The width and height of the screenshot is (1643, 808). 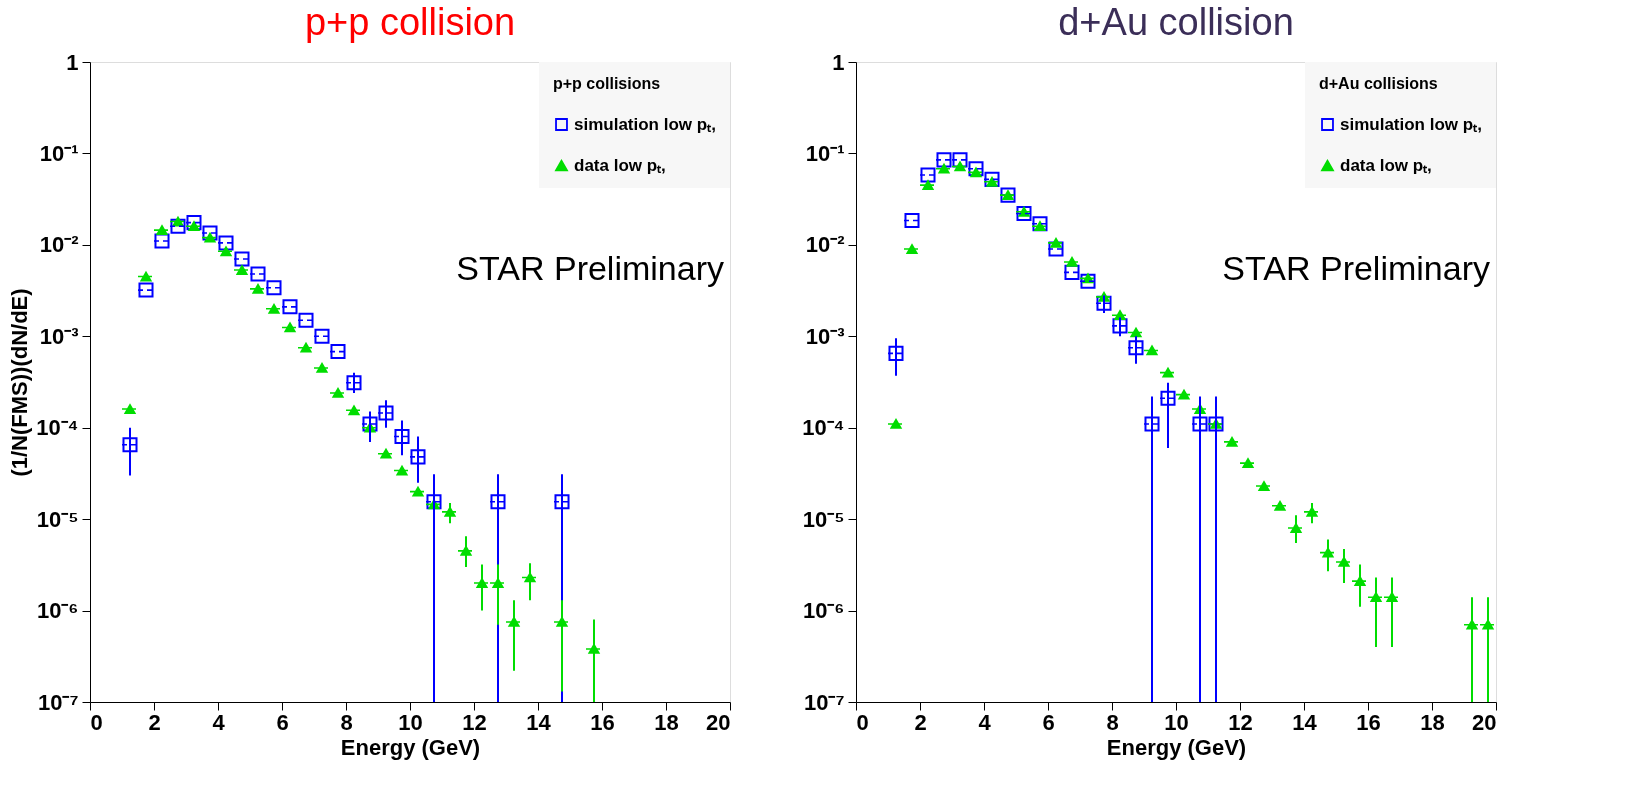 I want to click on chart-title: d+Au collision, so click(x=1176, y=22).